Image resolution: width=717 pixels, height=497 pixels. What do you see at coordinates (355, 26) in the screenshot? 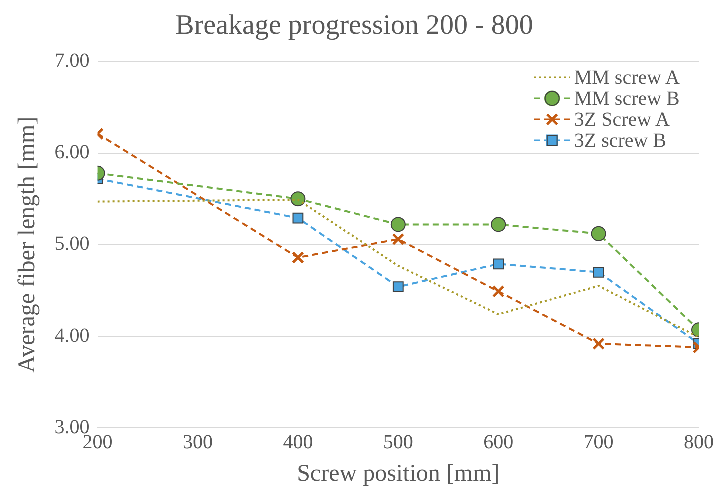
I see `chart-title: Breakage progression 200 - 800` at bounding box center [355, 26].